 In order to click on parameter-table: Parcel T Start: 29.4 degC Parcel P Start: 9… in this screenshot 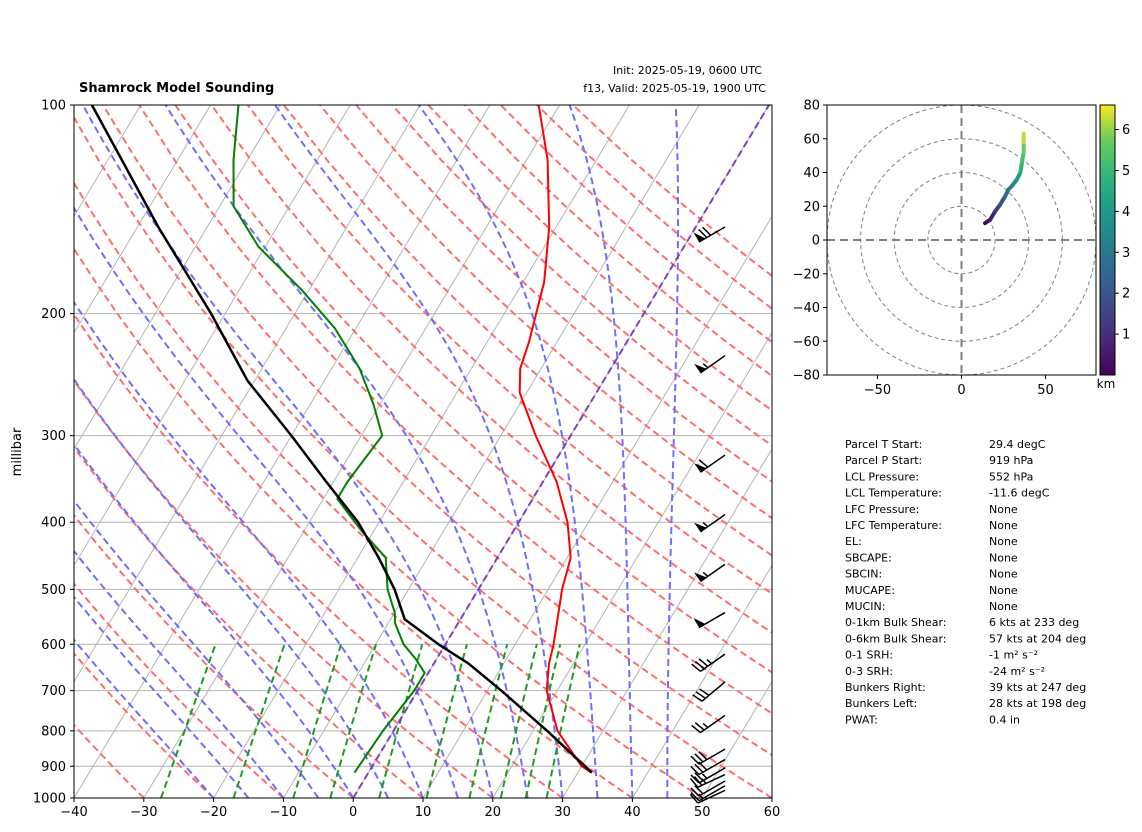, I will do `click(965, 582)`.